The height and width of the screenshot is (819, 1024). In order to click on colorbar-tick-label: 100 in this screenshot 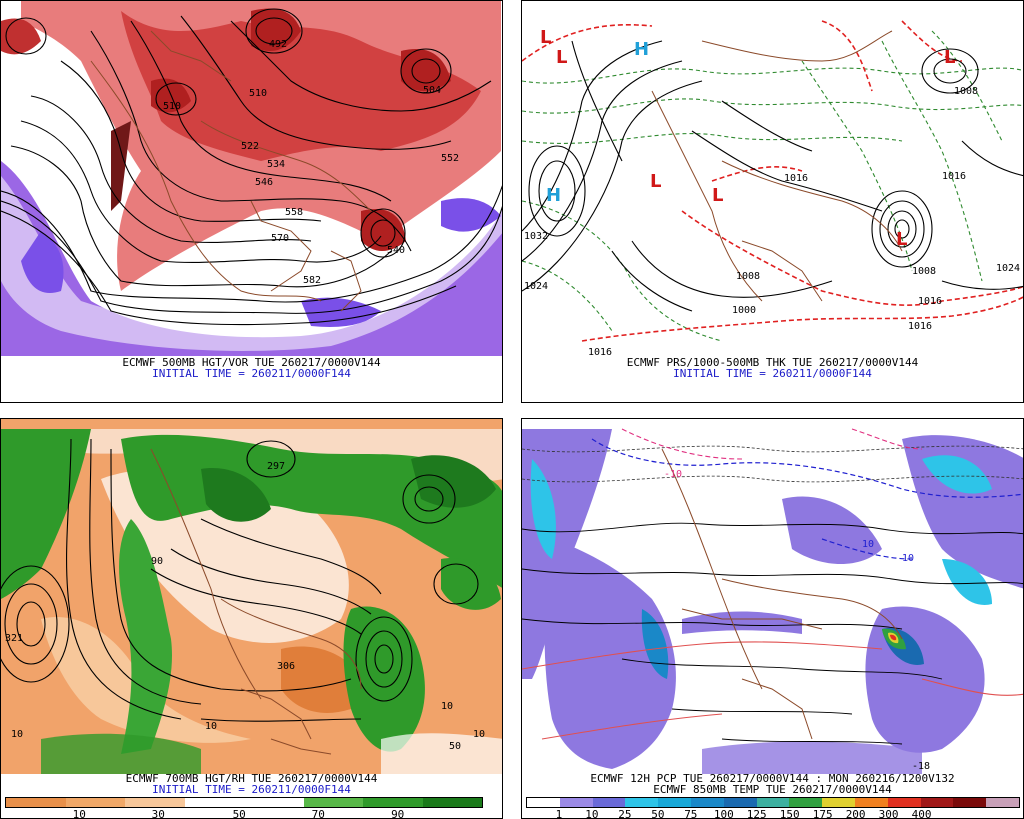, I will do `click(723, 813)`.